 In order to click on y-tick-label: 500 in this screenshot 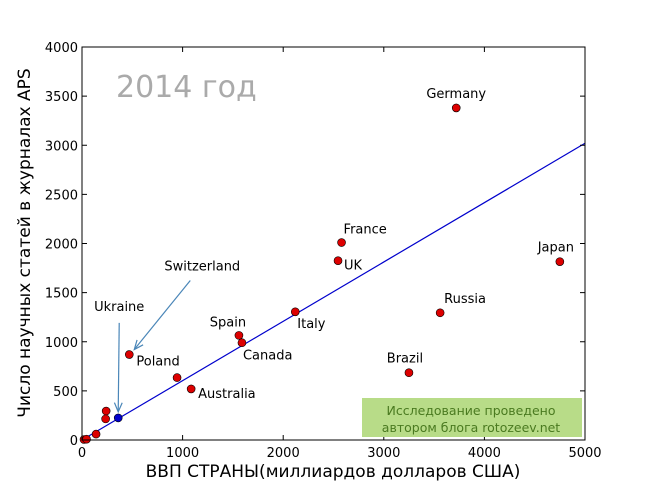, I will do `click(65, 392)`.